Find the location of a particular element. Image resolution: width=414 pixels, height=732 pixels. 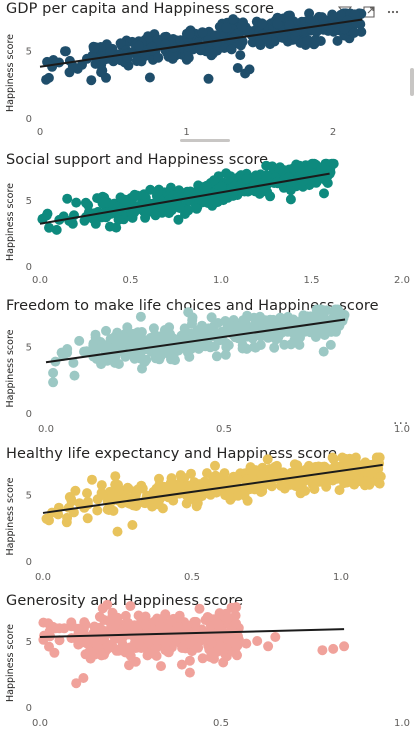

vertical-scrollbar-thumb is located at coordinates (412, 82).